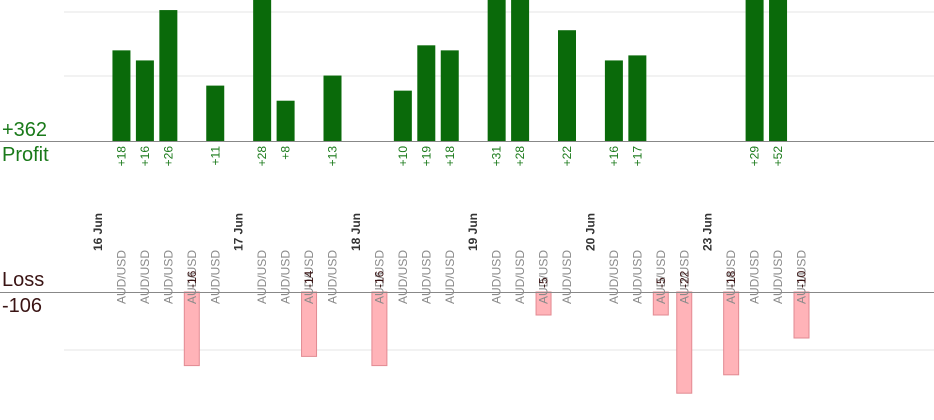 The image size is (934, 420). What do you see at coordinates (426, 156) in the screenshot?
I see `profit-value-label: +19` at bounding box center [426, 156].